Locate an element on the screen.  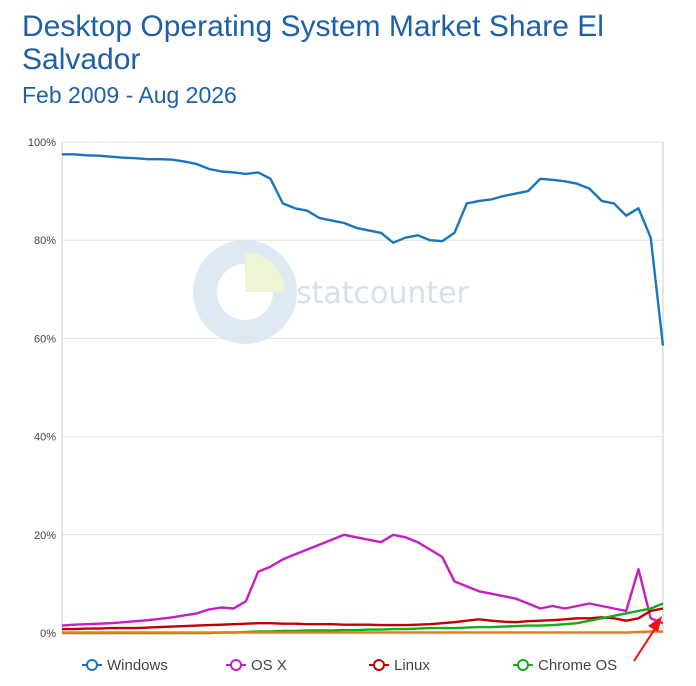
legend-marker-windows is located at coordinates (92, 665).